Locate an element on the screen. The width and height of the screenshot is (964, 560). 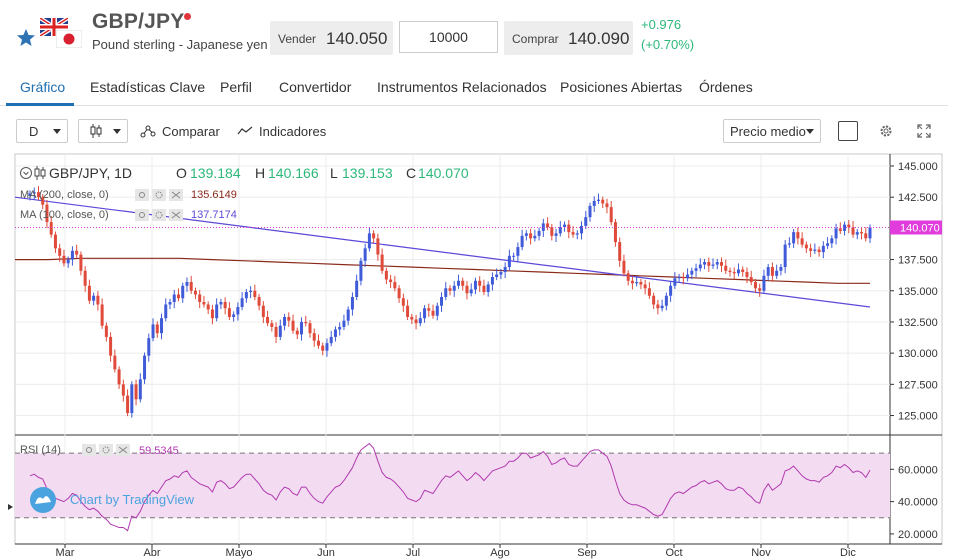
sell-button: Vender 140.050 is located at coordinates (331, 38).